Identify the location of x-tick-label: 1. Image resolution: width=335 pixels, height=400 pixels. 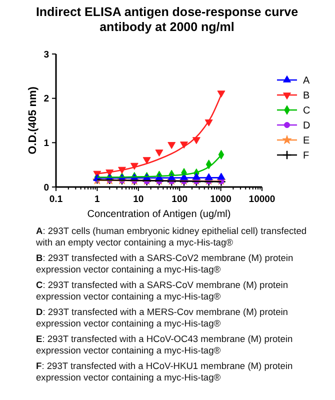
(97, 199).